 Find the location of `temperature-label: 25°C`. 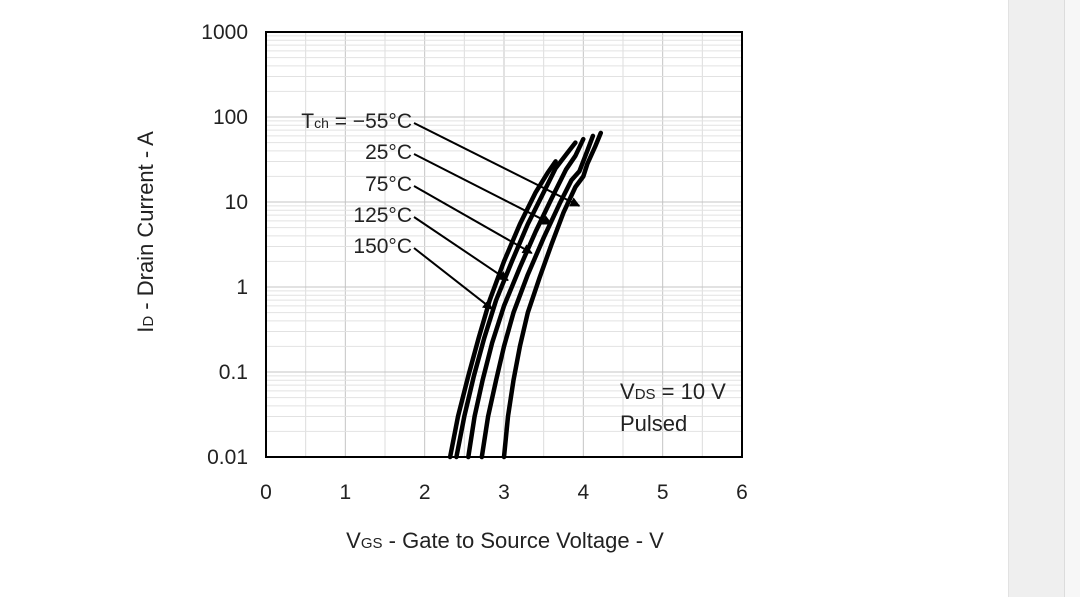

temperature-label: 25°C is located at coordinates (388, 152).